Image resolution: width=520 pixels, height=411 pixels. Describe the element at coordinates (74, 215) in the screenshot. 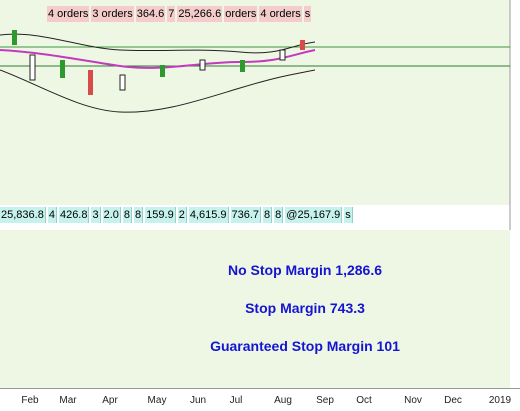

I see `strip-value: 426.8` at that location.